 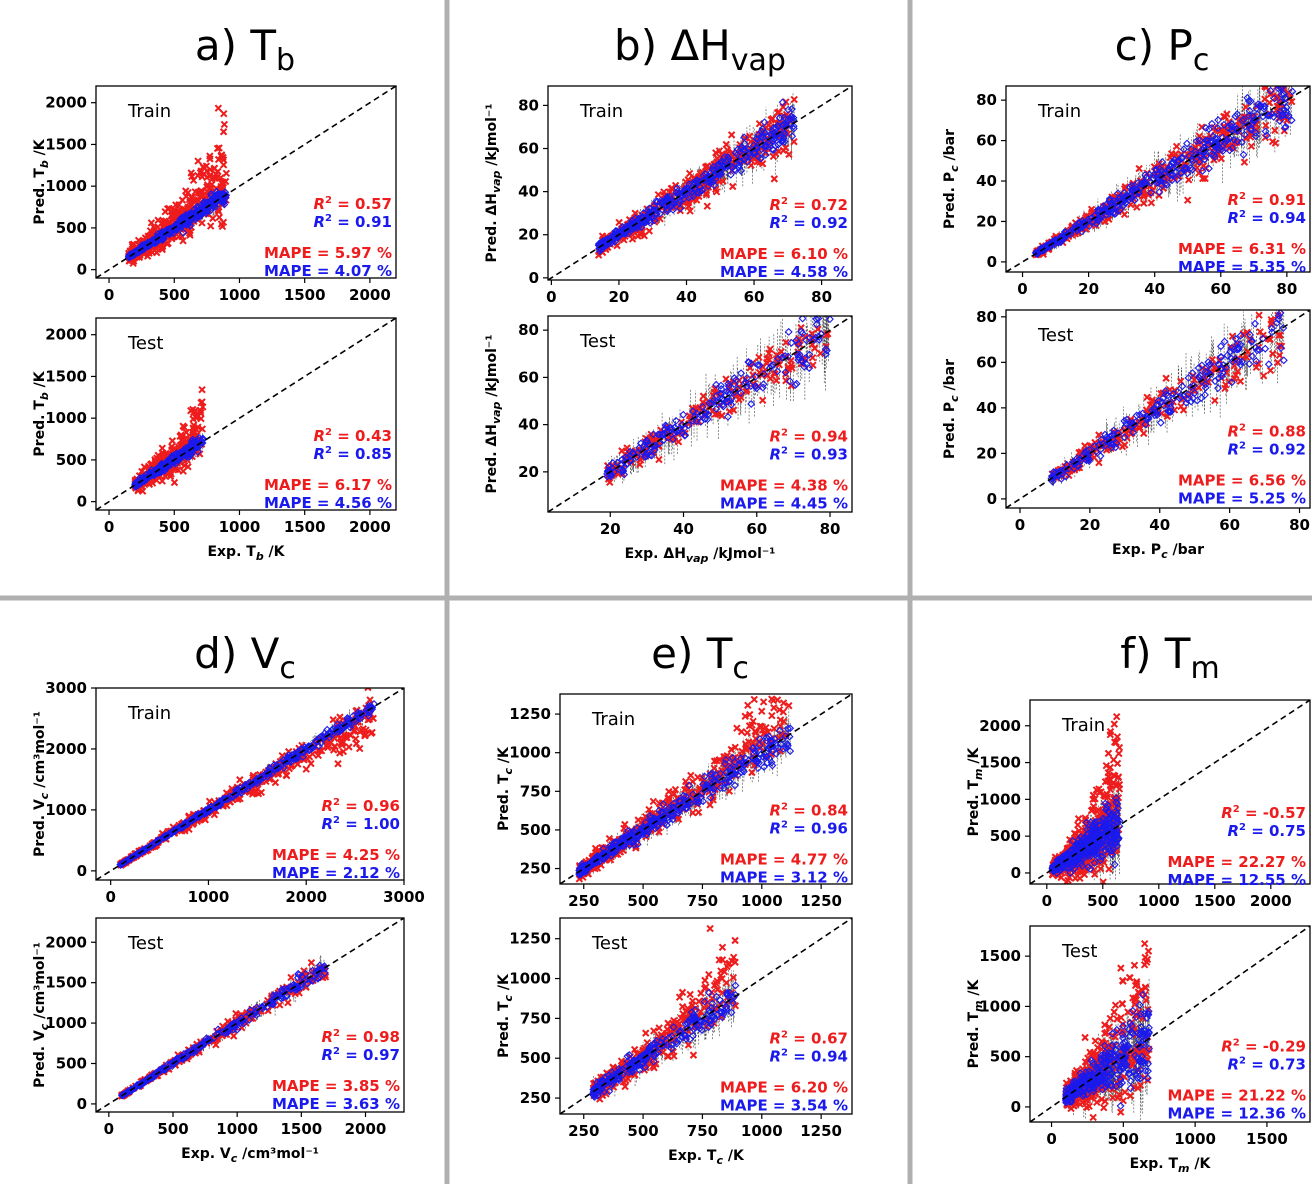 I want to click on r2-model-b: R2 = 0.91, so click(x=352, y=222).